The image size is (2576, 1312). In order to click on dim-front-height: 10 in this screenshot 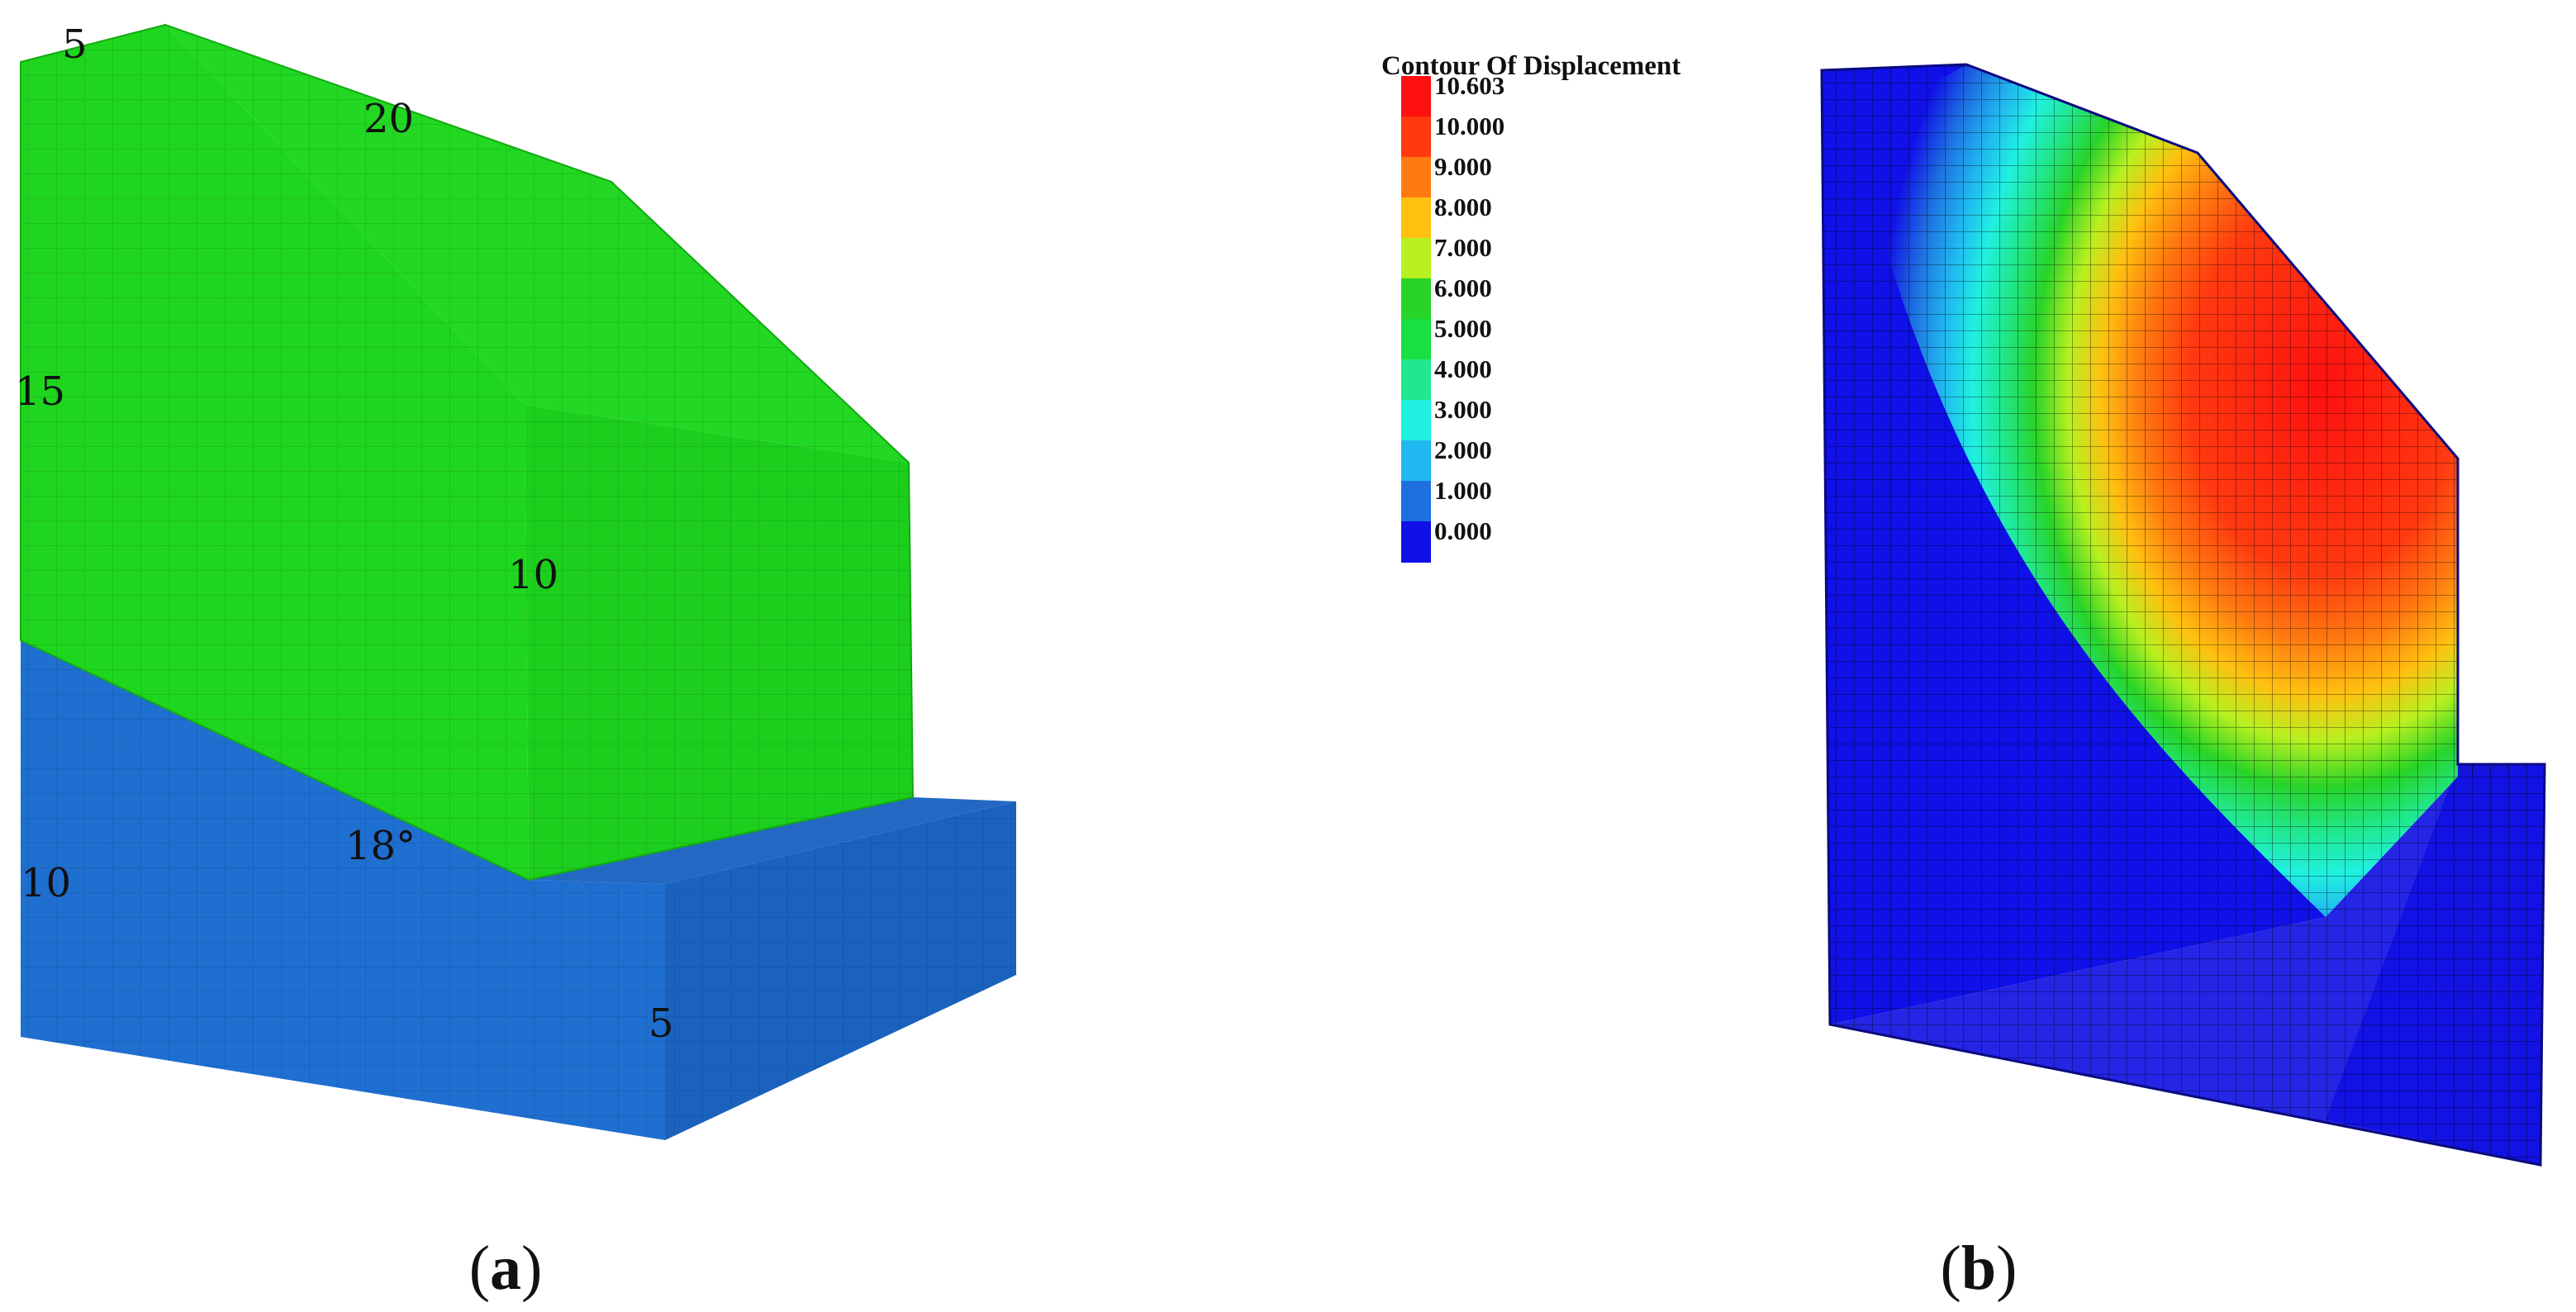, I will do `click(533, 575)`.